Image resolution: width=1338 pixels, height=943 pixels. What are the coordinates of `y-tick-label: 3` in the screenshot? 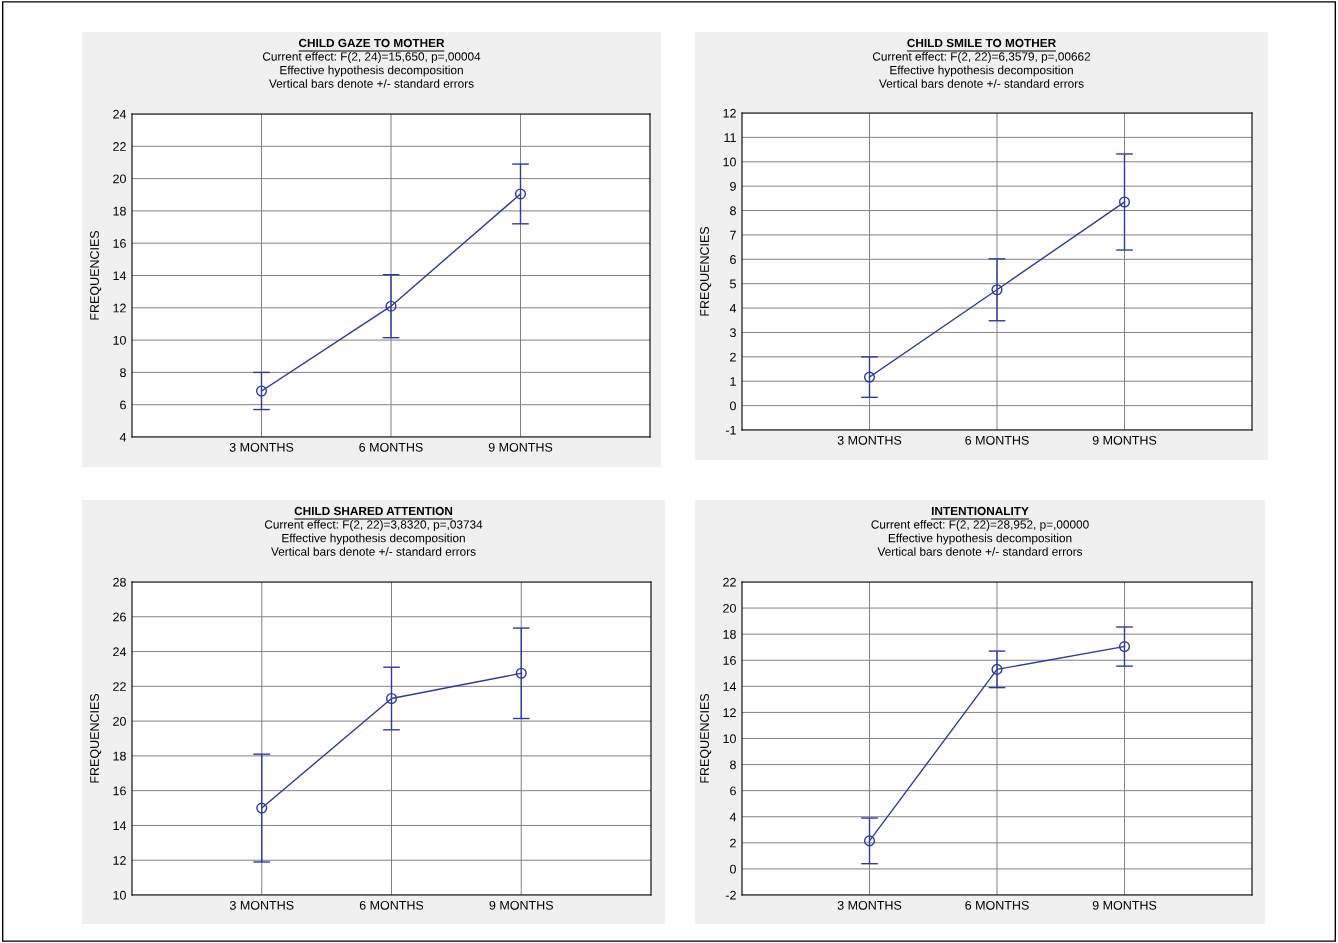 It's located at (732, 333).